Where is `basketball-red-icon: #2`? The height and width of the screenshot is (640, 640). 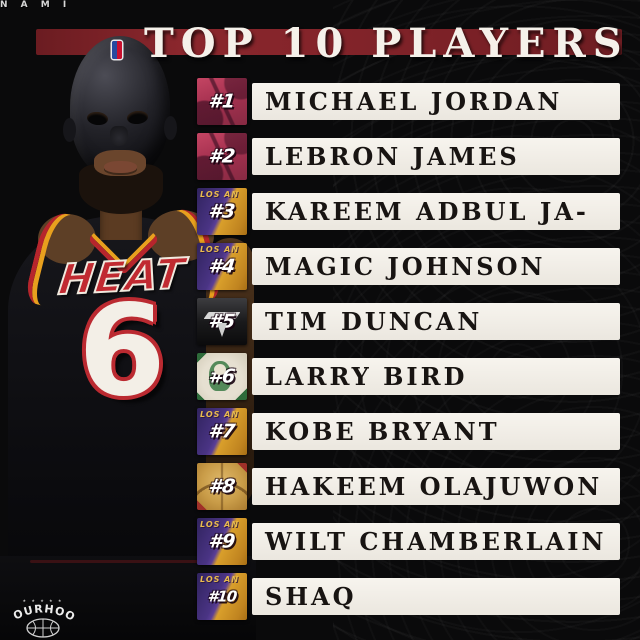 basketball-red-icon: #2 is located at coordinates (222, 156).